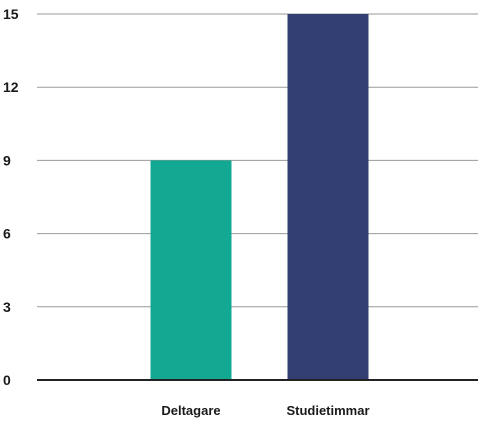 The height and width of the screenshot is (421, 481). I want to click on y-tick-label: 3, so click(7, 307).